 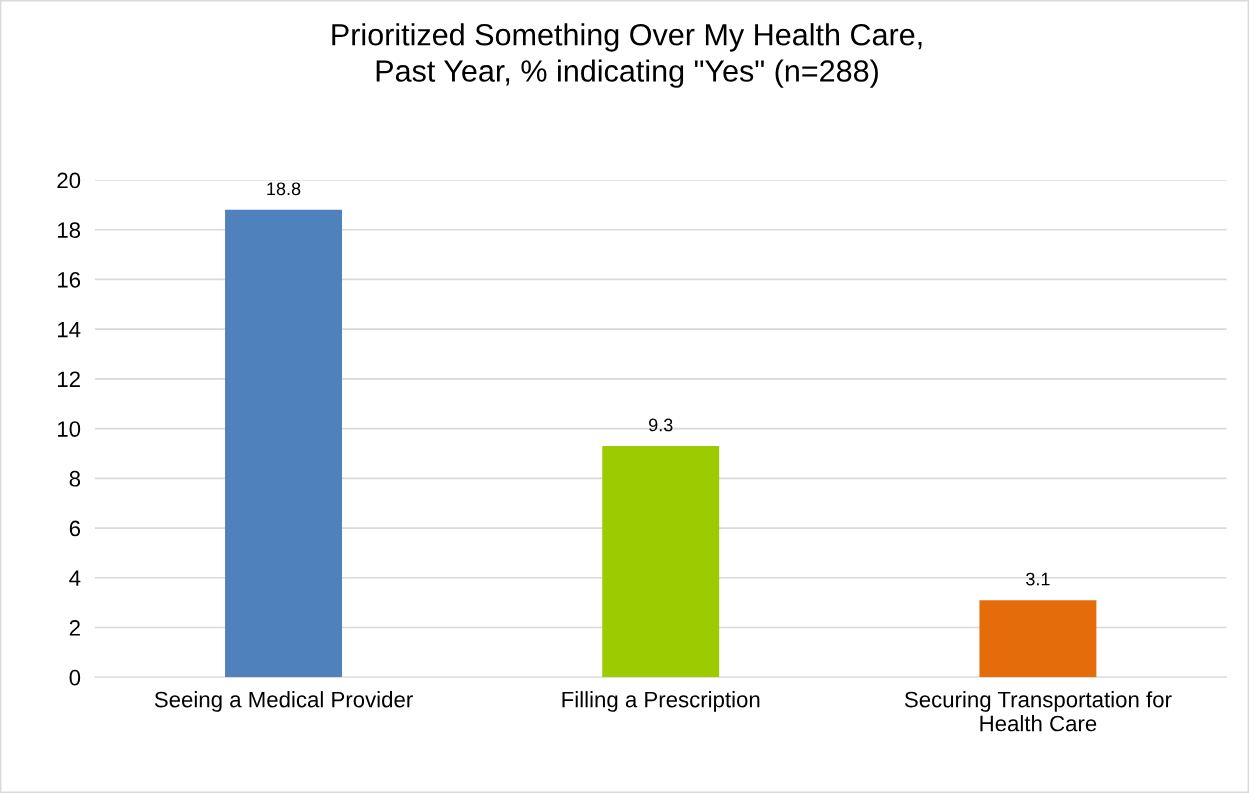 What do you see at coordinates (69, 429) in the screenshot?
I see `y-tick-label: 10` at bounding box center [69, 429].